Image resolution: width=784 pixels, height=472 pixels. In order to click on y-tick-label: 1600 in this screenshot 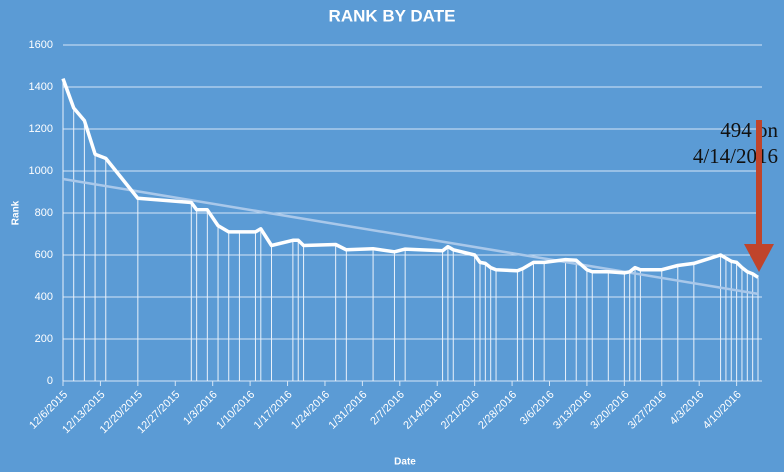, I will do `click(41, 45)`.